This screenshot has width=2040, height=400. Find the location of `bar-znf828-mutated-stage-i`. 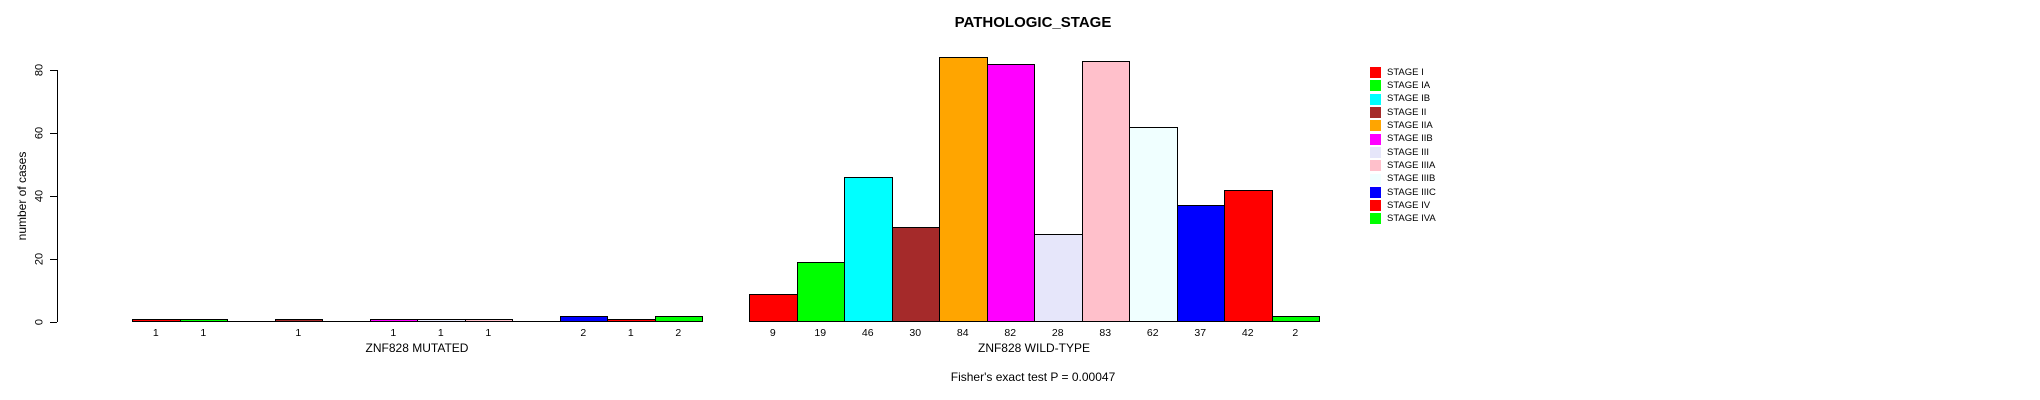

bar-znf828-mutated-stage-i is located at coordinates (156, 320).